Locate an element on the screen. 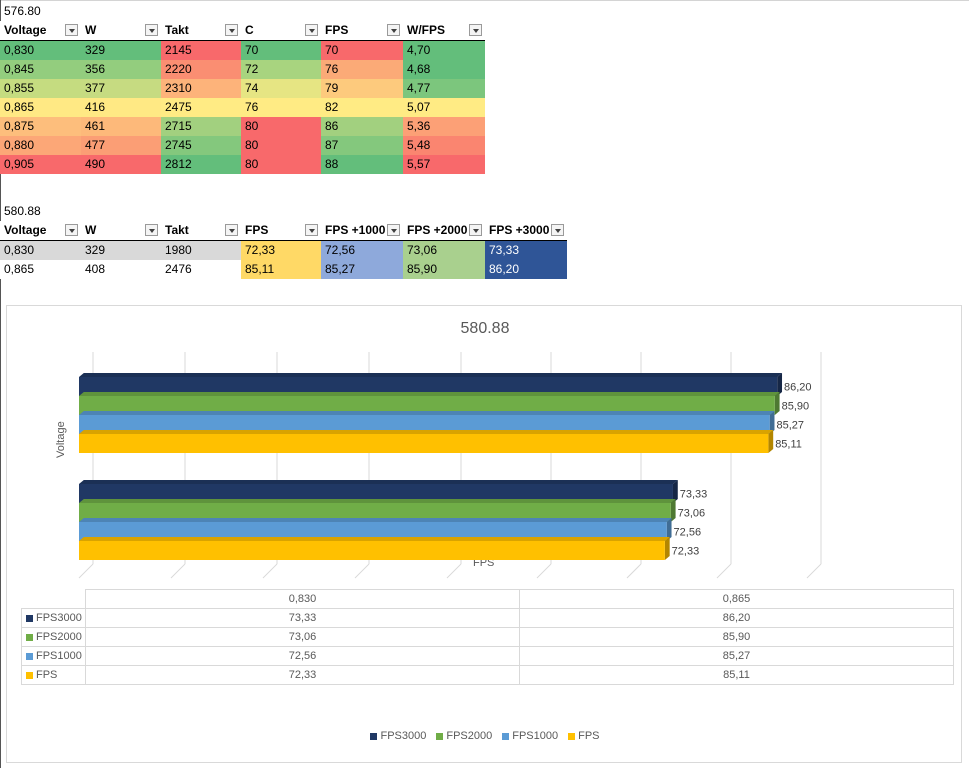 The image size is (969, 768). table1-header-cell: C is located at coordinates (281, 31).